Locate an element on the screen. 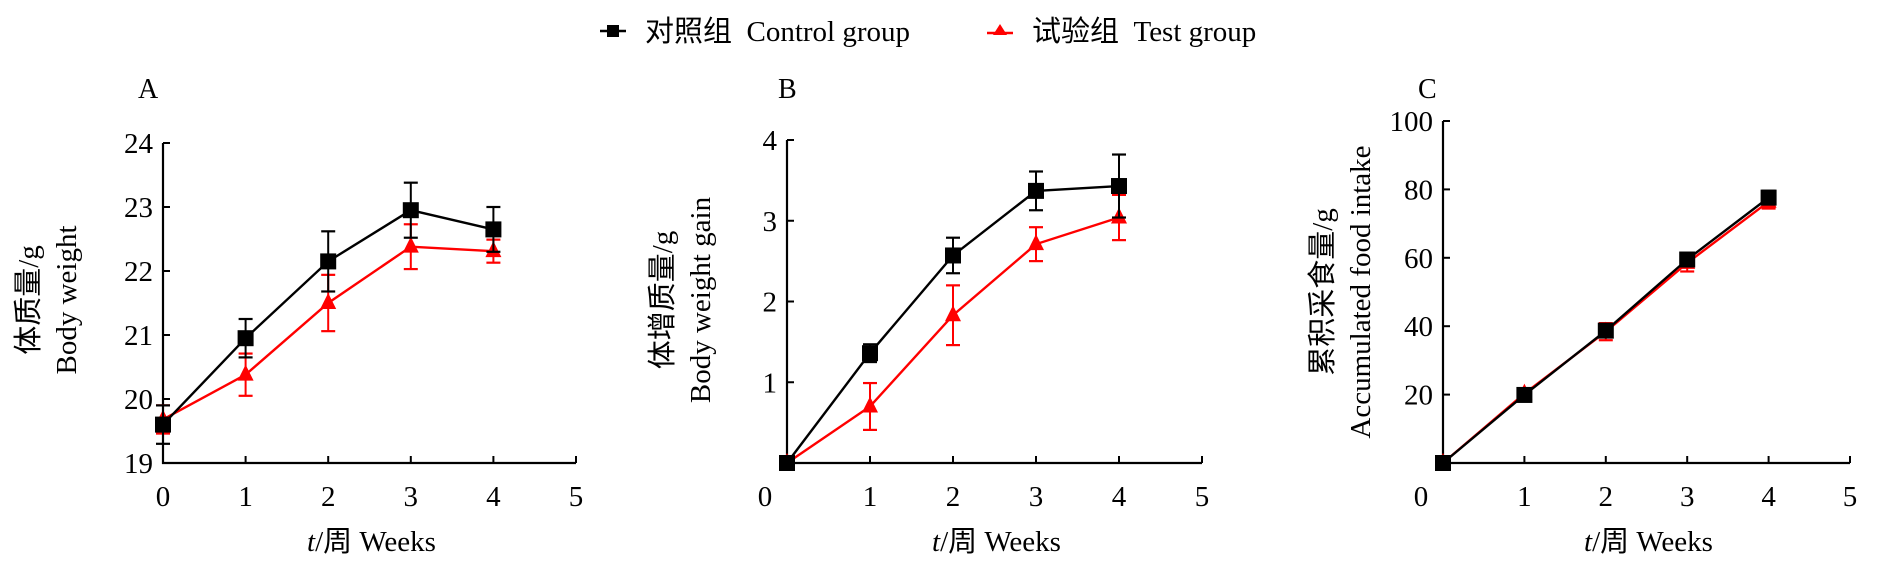 The image size is (1890, 567). y-axis-title-en: Body weight gain is located at coordinates (701, 299).